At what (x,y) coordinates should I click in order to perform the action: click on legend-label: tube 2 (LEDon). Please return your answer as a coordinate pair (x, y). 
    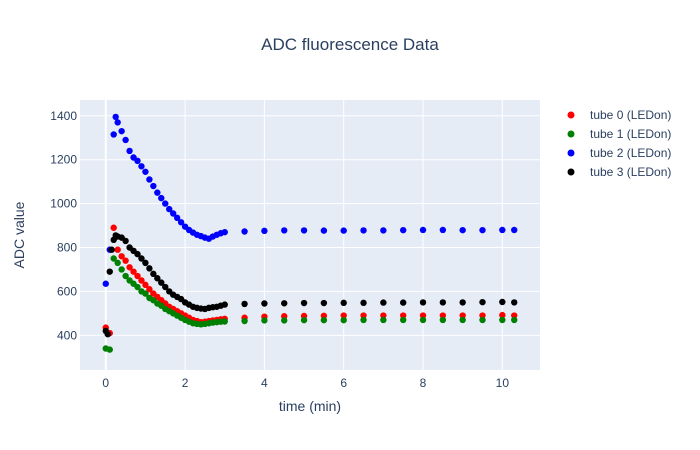
    Looking at the image, I should click on (630, 153).